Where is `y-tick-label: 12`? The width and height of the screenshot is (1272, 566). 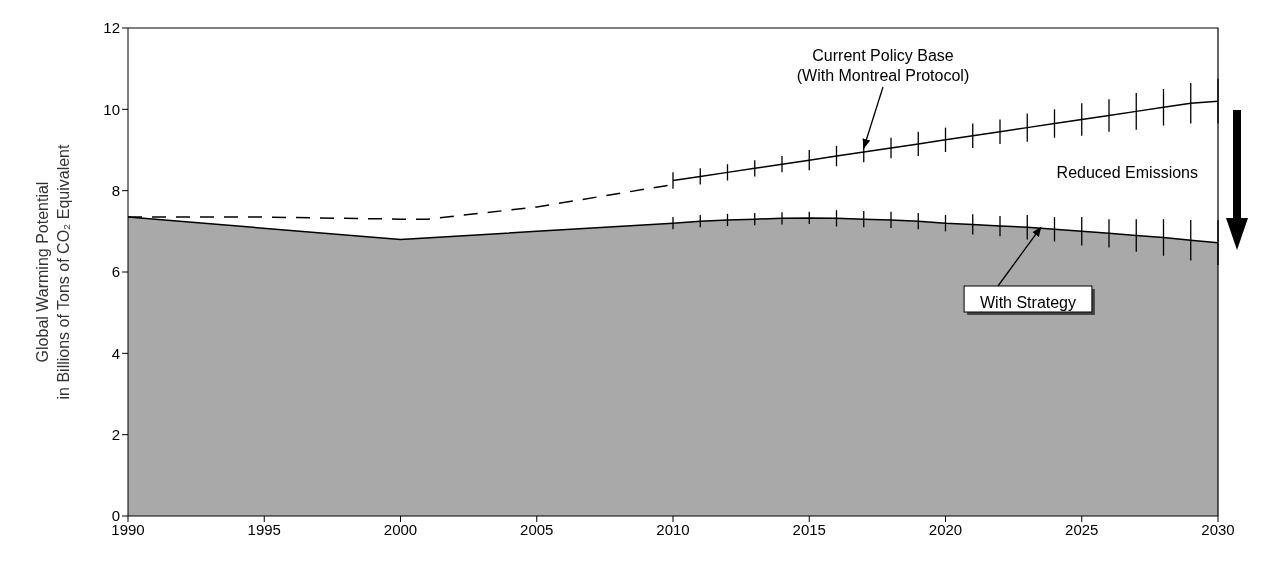 y-tick-label: 12 is located at coordinates (111, 28).